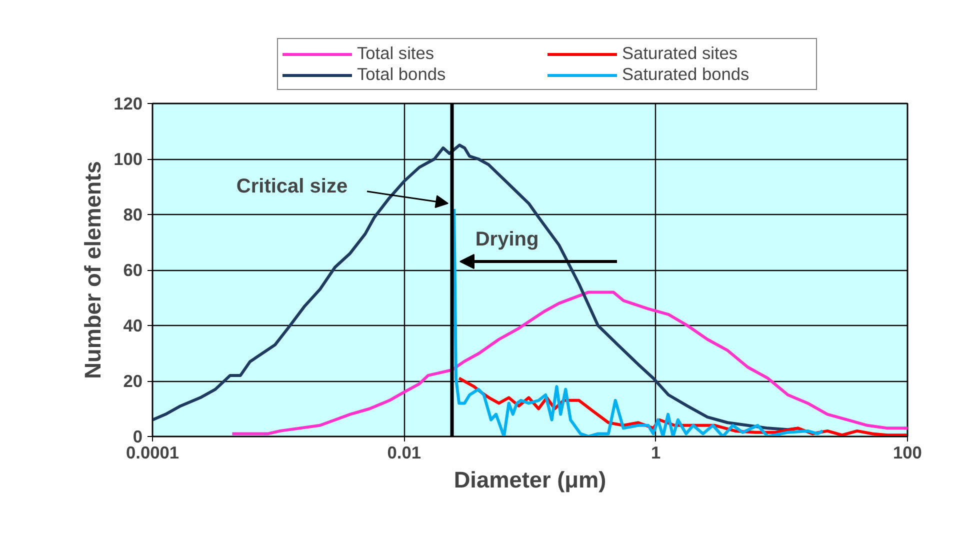 Image resolution: width=957 pixels, height=537 pixels. I want to click on x-tick-label: 100, so click(907, 452).